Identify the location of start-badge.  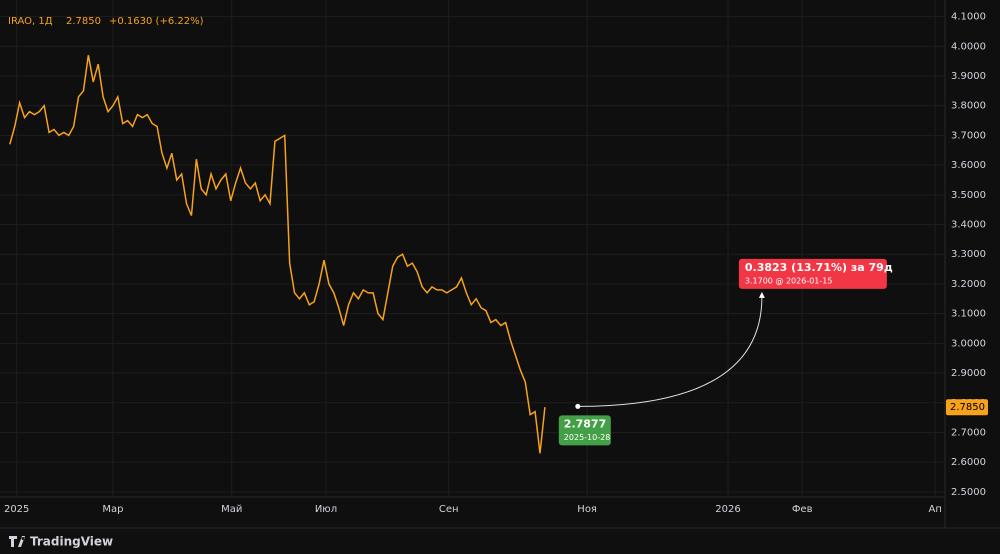
(584, 430).